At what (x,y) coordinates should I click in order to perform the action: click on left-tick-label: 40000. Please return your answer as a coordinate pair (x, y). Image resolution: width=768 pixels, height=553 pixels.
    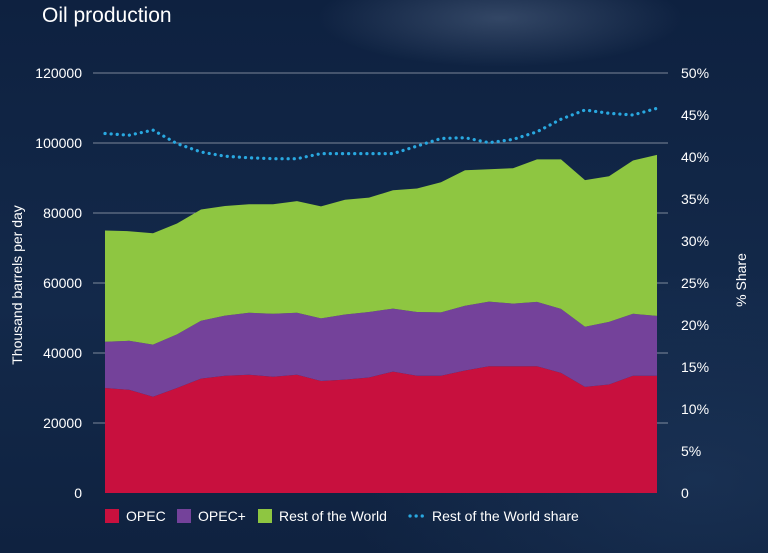
    Looking at the image, I should click on (62, 353).